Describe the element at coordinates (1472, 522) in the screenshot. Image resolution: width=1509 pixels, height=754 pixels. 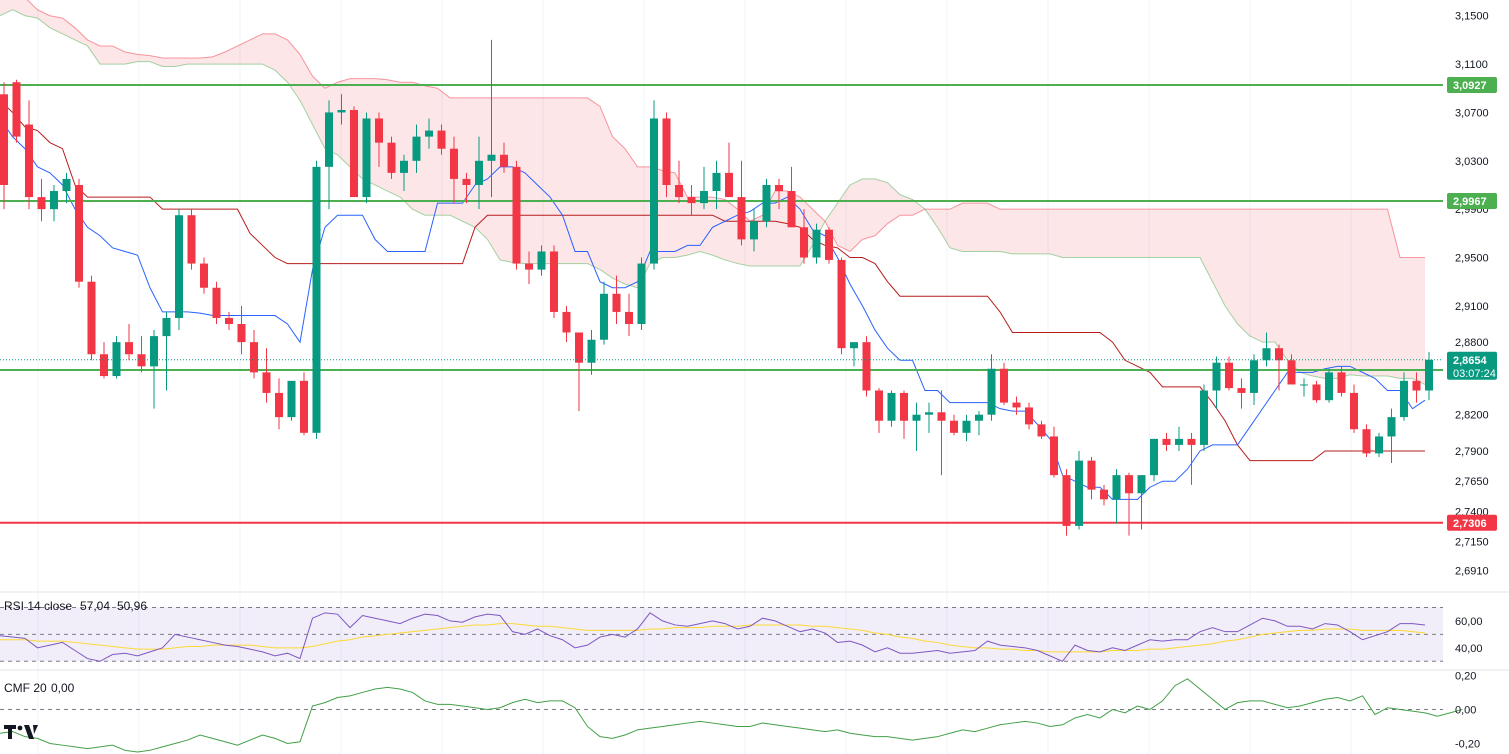
I see `level-price-pill: 2,7306` at that location.